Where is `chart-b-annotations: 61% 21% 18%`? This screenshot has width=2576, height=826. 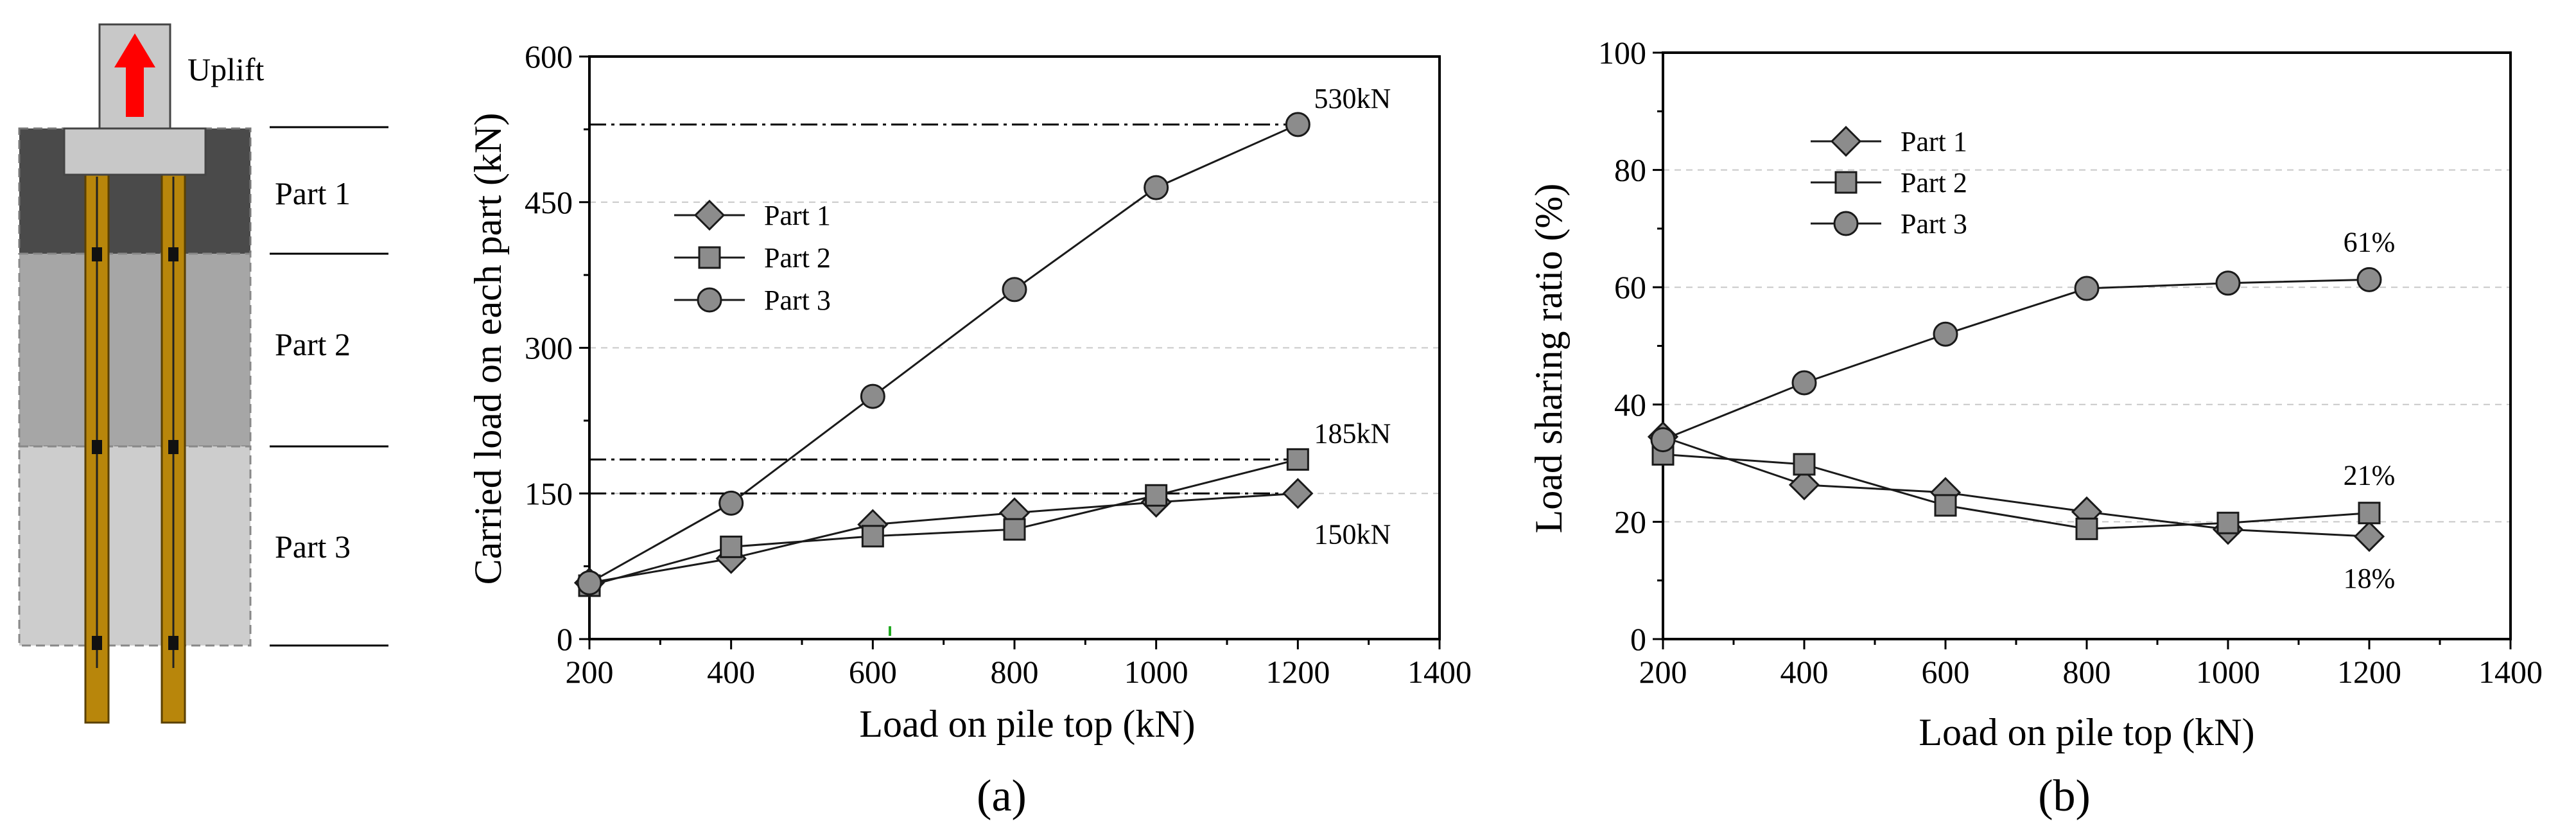
chart-b-annotations: 61% 21% 18% is located at coordinates (2370, 410).